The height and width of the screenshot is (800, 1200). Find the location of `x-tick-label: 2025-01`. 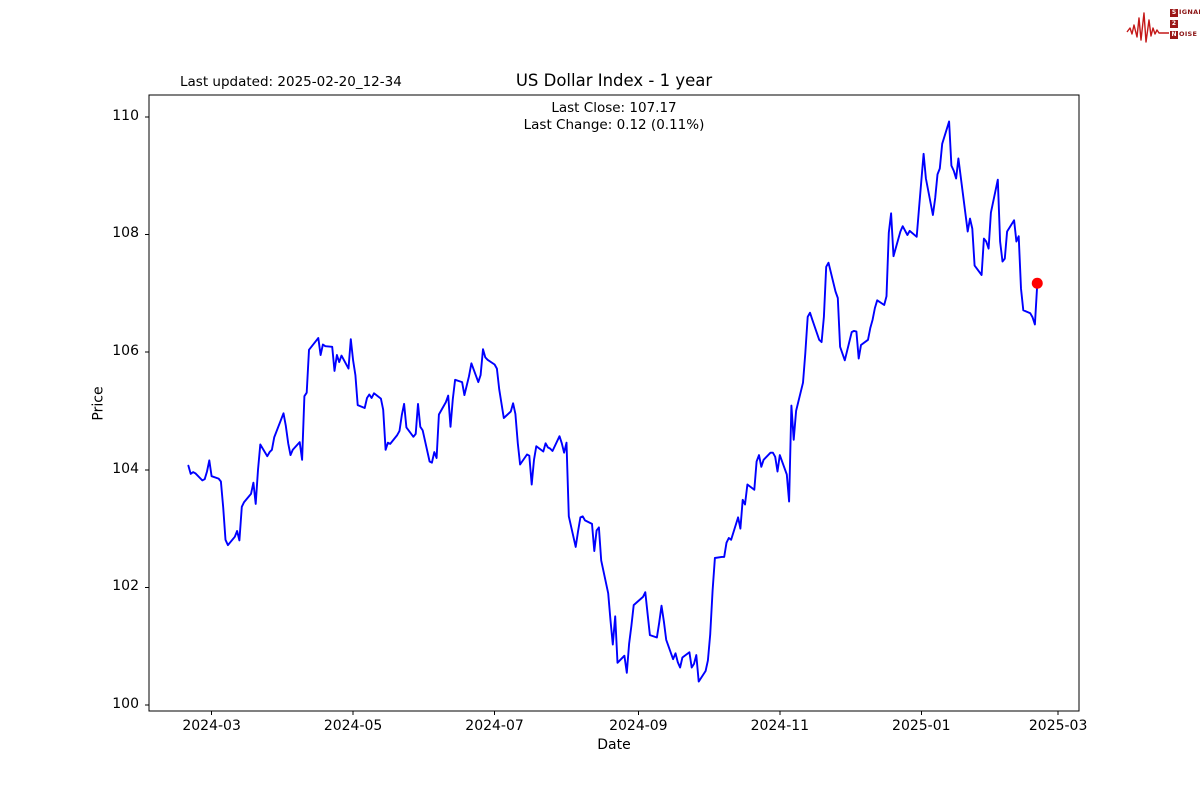

x-tick-label: 2025-01 is located at coordinates (921, 726).